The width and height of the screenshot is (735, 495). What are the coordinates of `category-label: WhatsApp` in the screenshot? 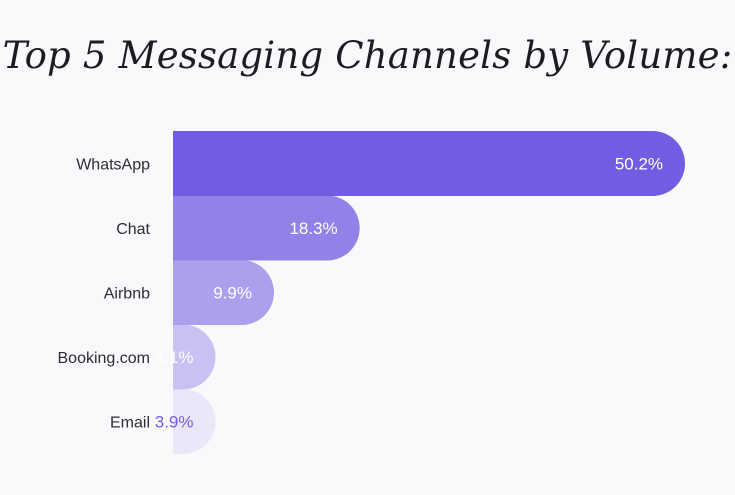 It's located at (113, 165).